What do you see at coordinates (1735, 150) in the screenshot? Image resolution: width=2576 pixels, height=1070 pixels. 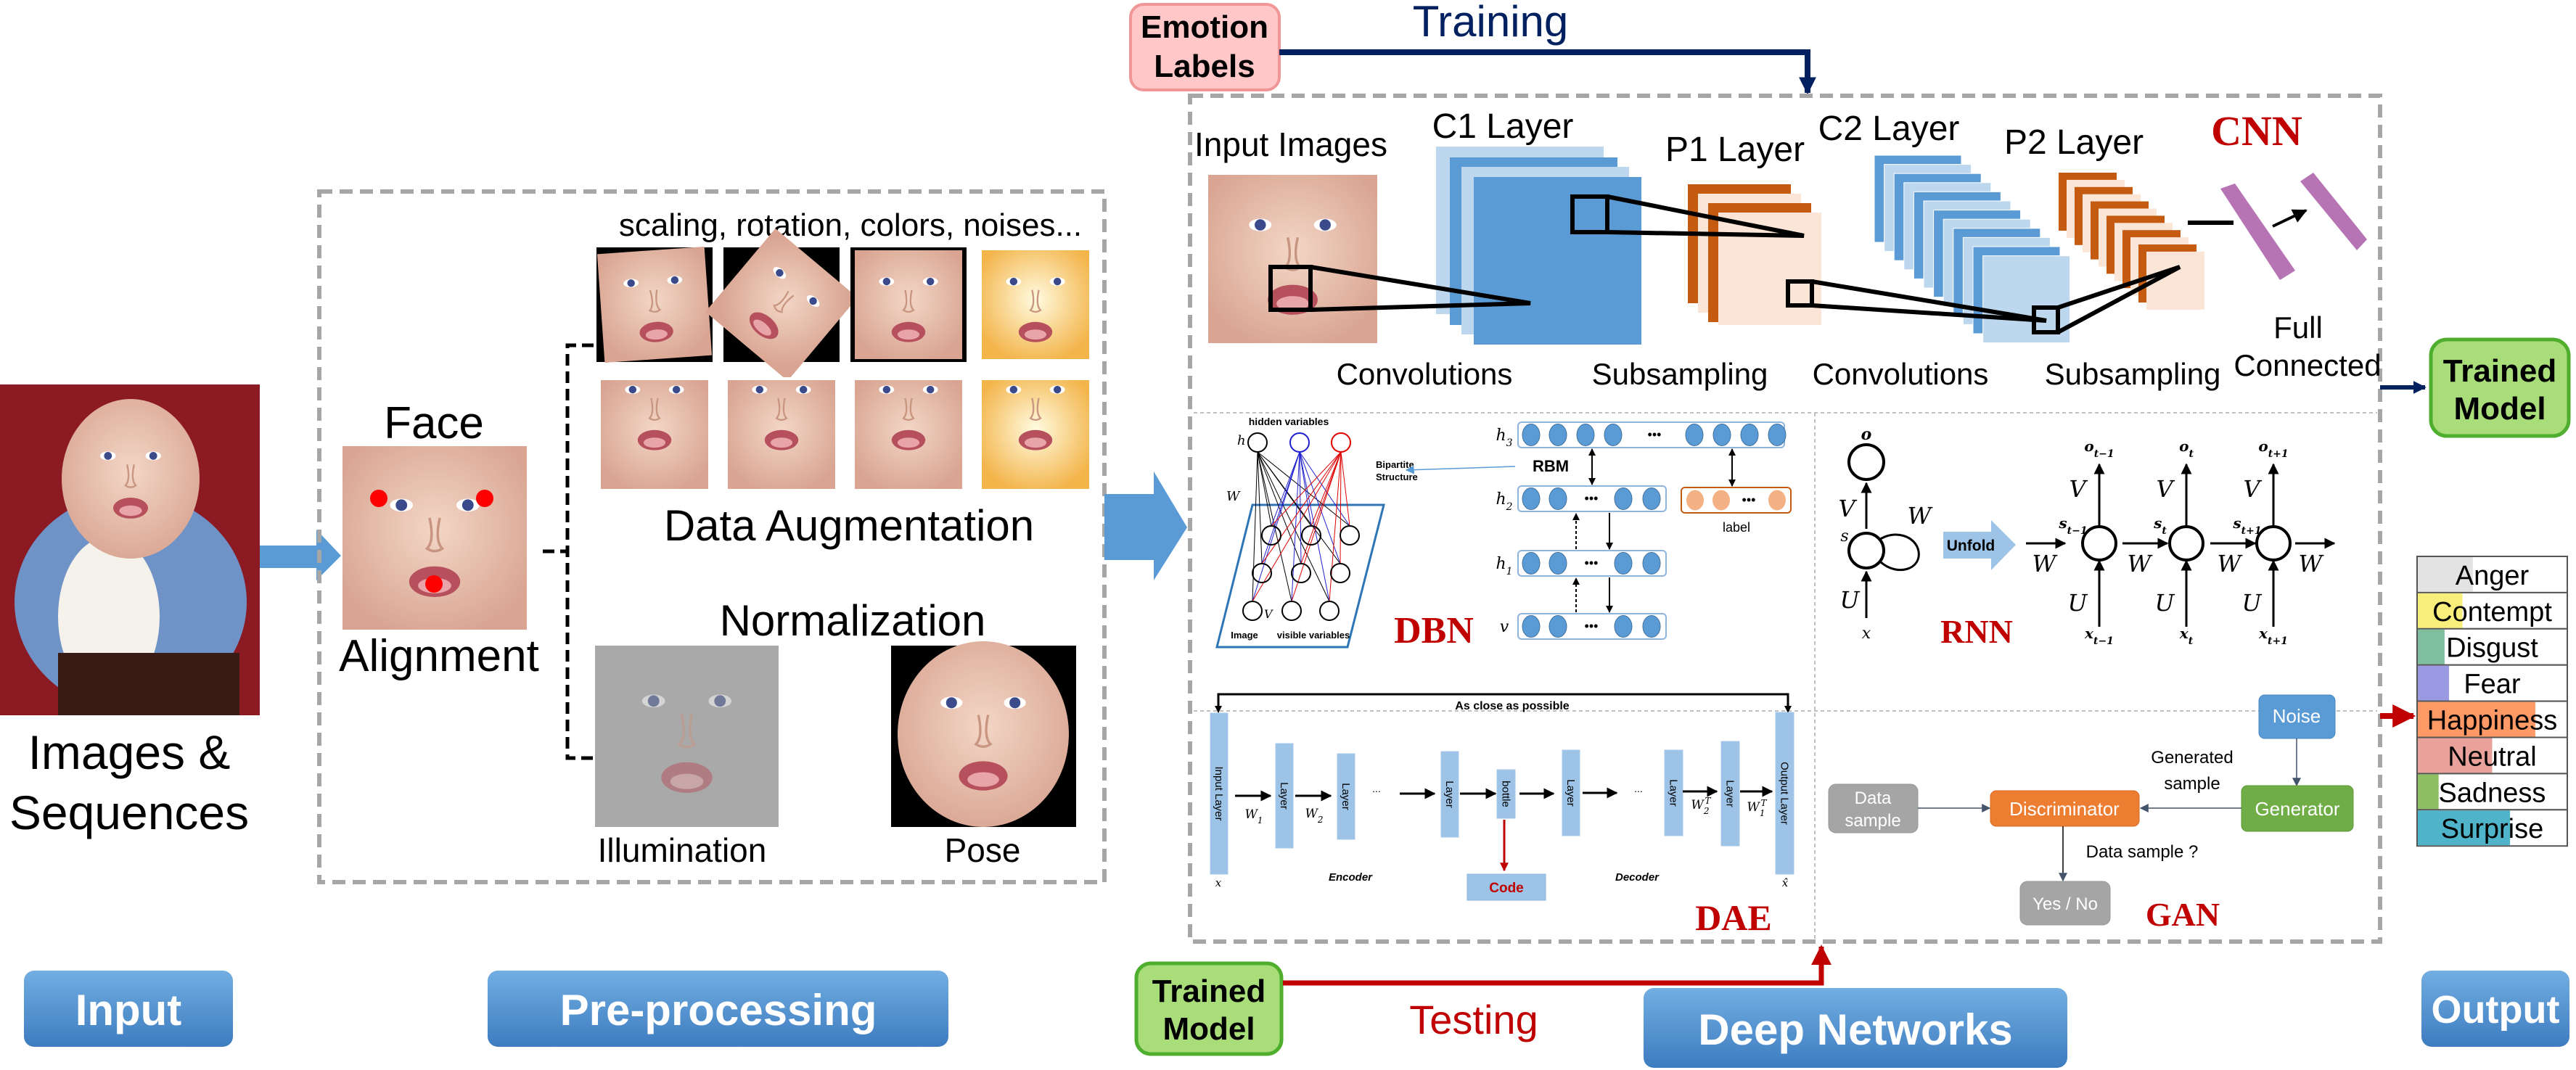 I see `cnn-p1-label: P1 Layer` at bounding box center [1735, 150].